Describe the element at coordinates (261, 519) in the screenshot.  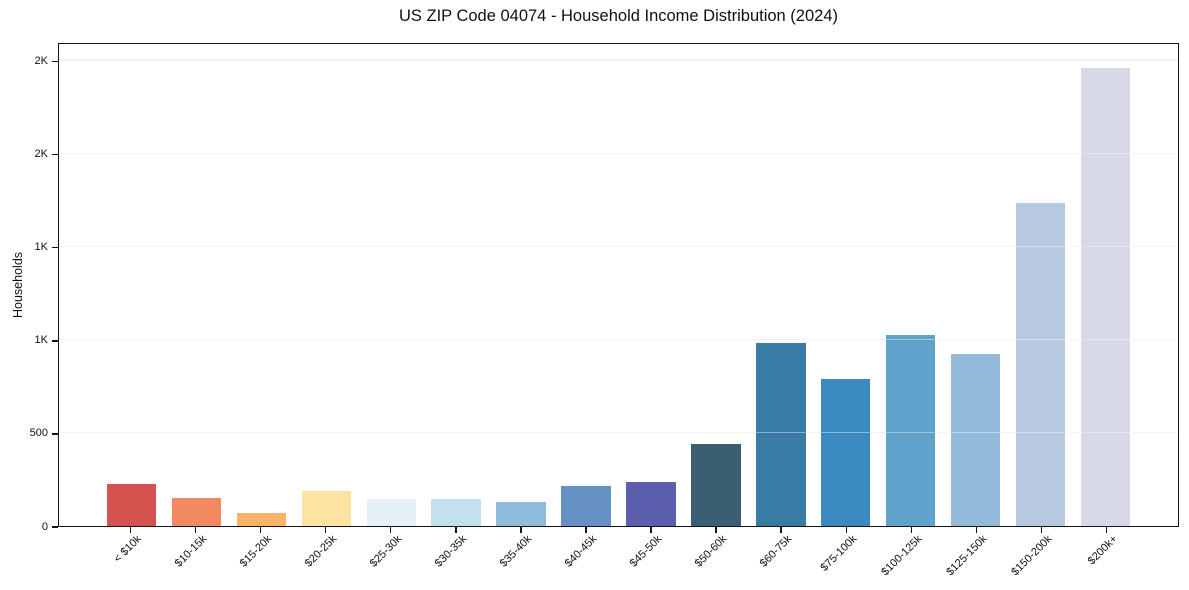
I see `bar--15-20k` at that location.